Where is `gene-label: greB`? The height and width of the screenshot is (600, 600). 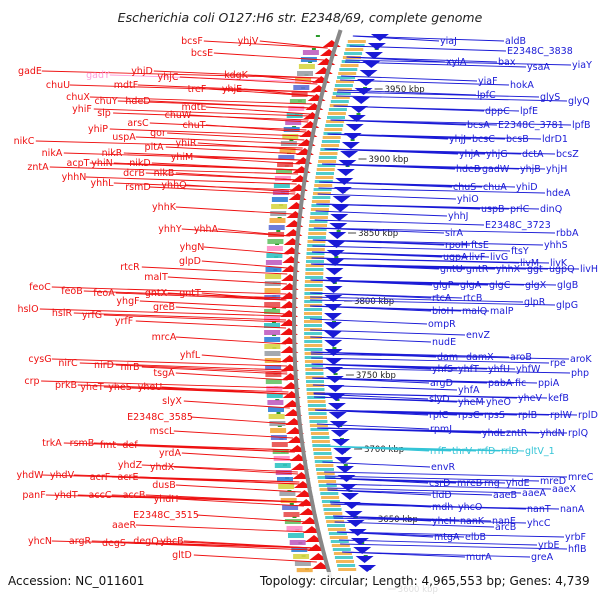 gene-label: greB is located at coordinates (164, 307).